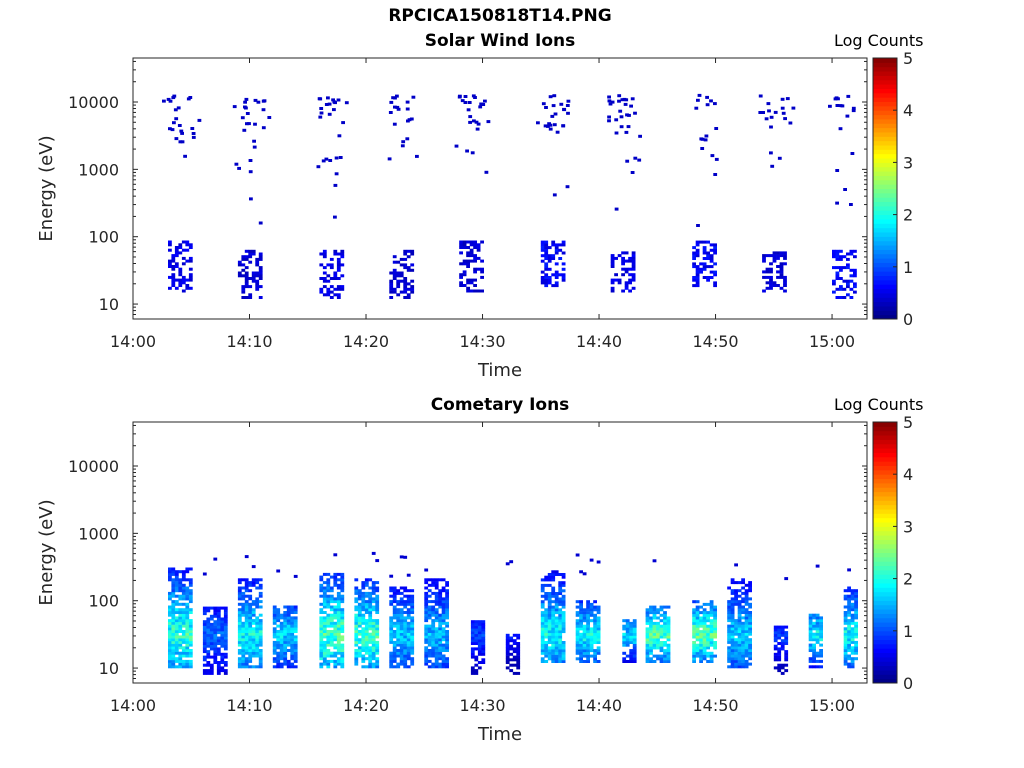 The width and height of the screenshot is (1024, 768). I want to click on solar-wind-x-tick-label: 14:00, so click(133, 341).